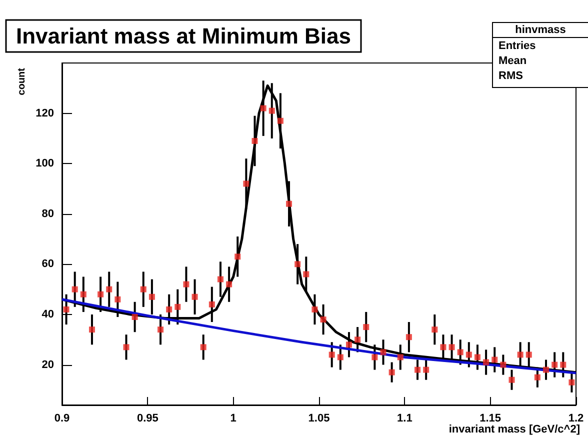  Describe the element at coordinates (319, 418) in the screenshot. I see `x-tick-label: 1.05` at that location.